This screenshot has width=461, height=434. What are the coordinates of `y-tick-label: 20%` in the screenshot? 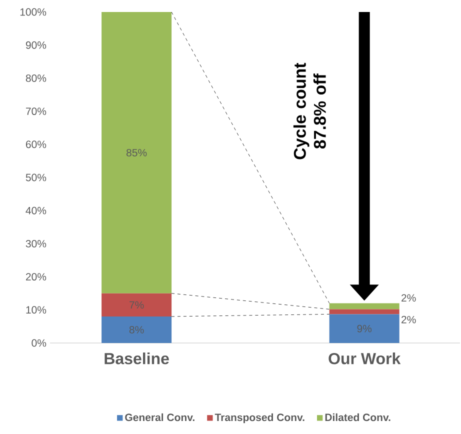 It's located at (36, 277).